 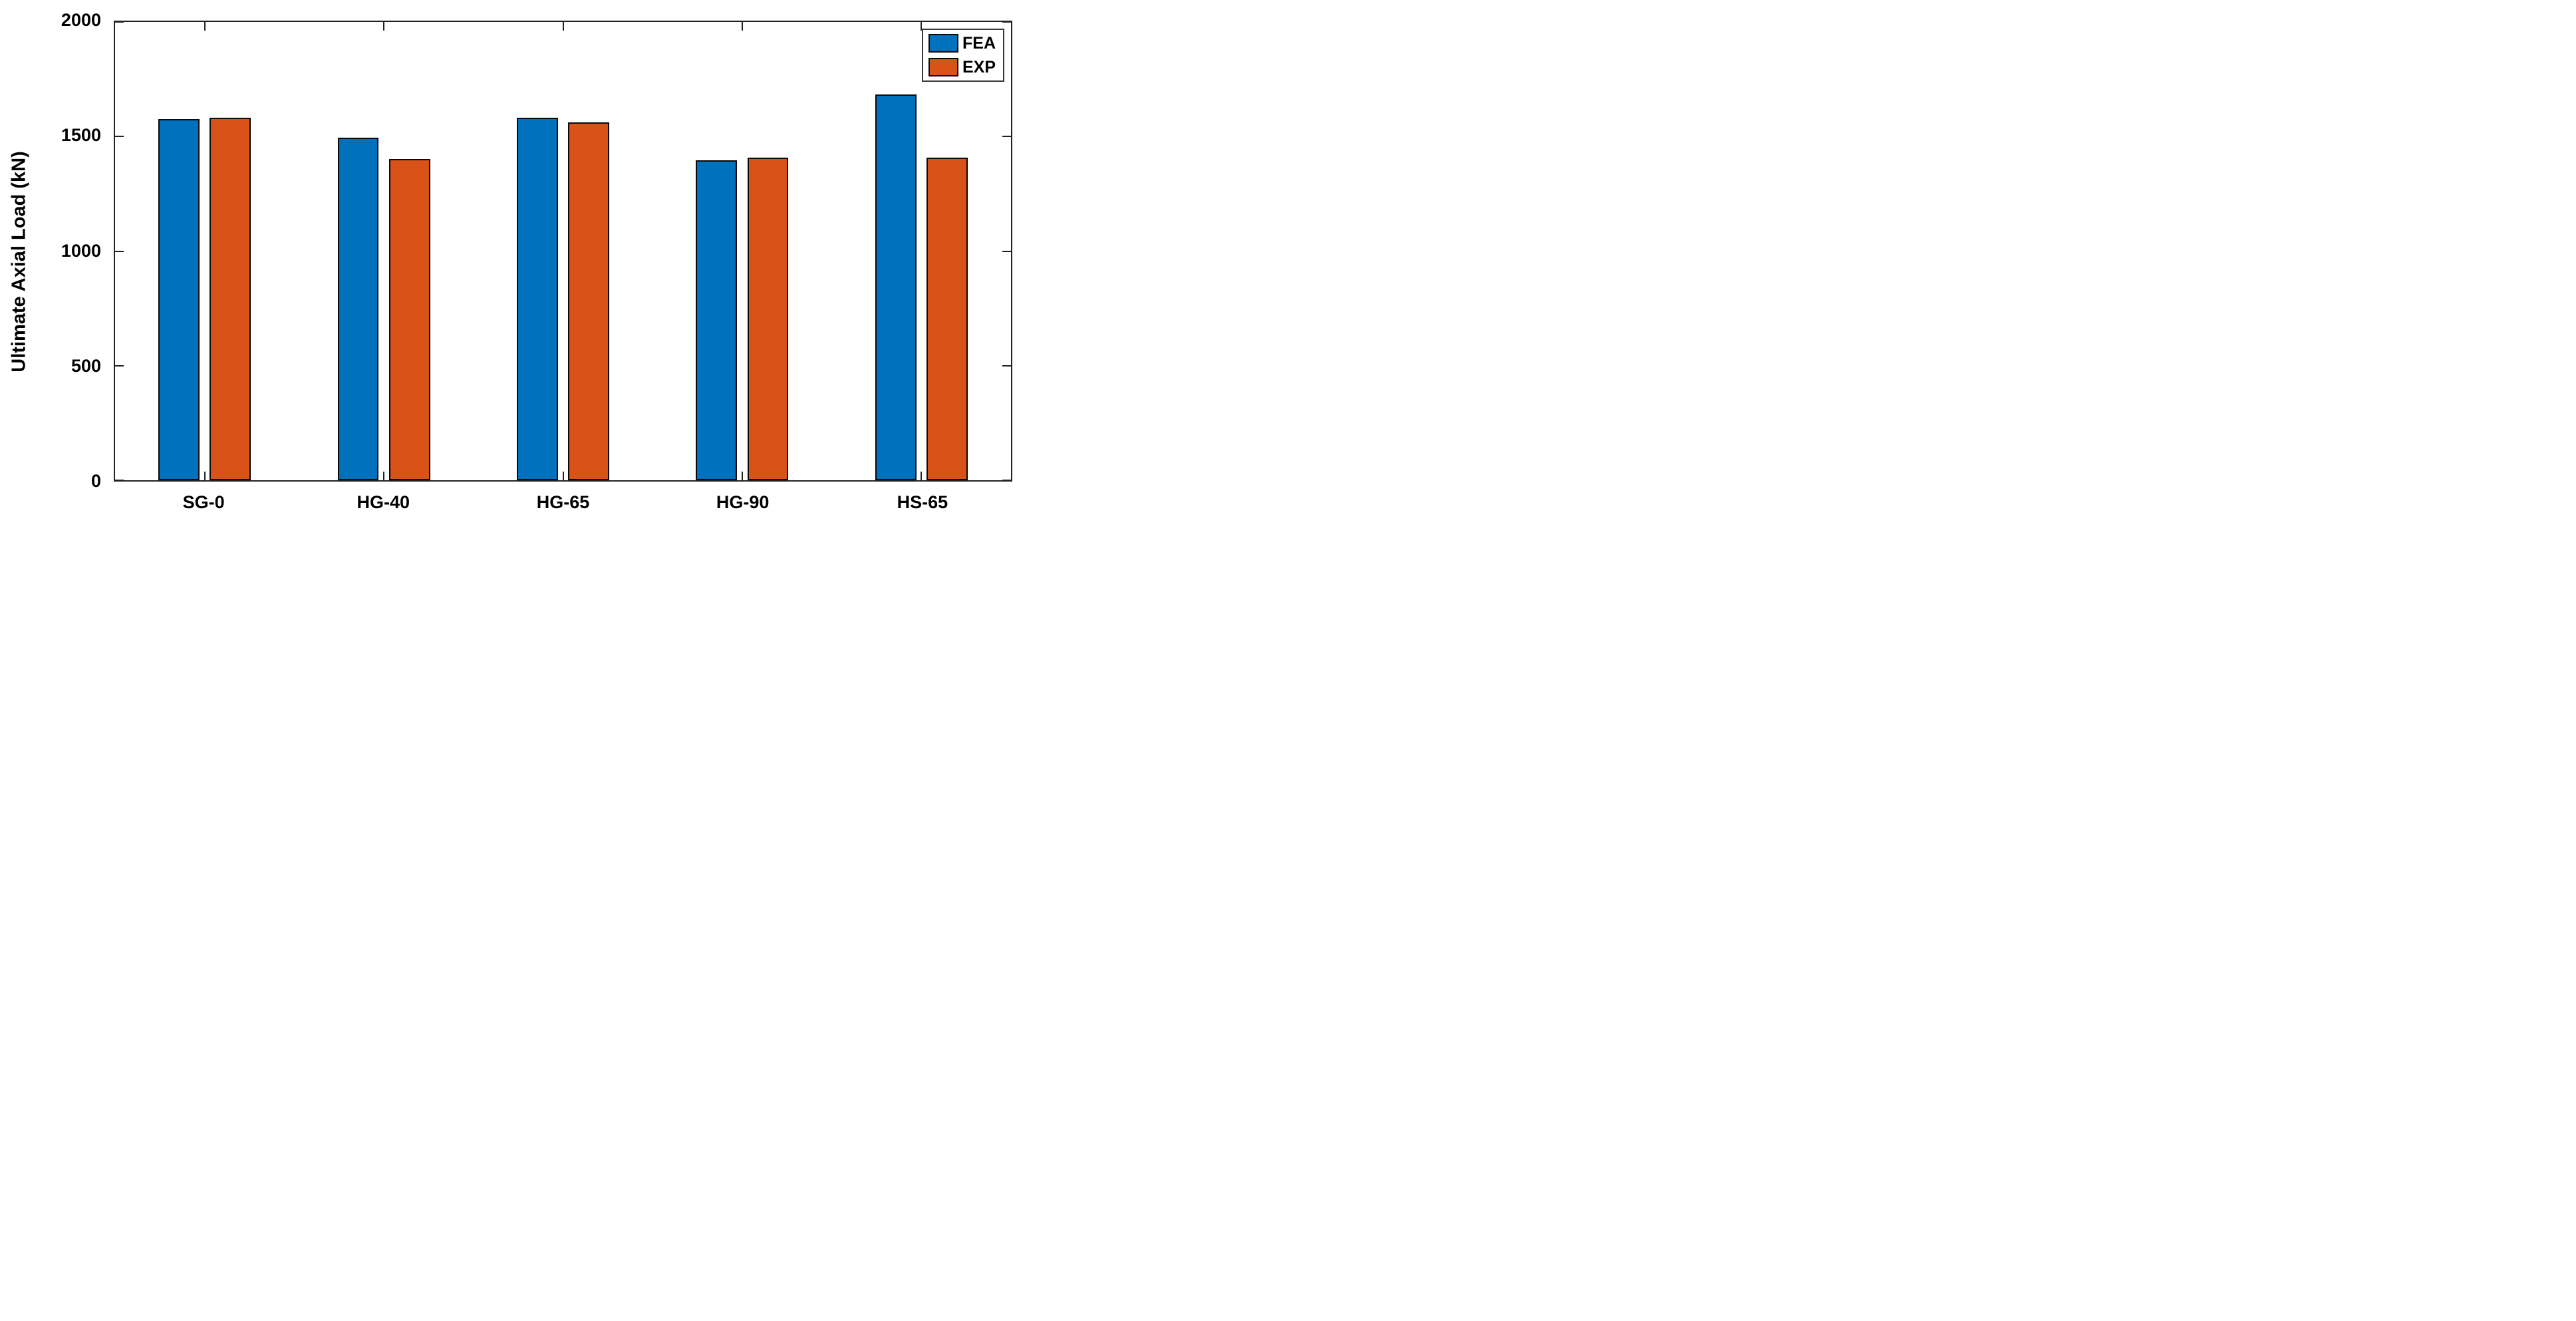 What do you see at coordinates (81, 250) in the screenshot?
I see `y-tick-label: 1000` at bounding box center [81, 250].